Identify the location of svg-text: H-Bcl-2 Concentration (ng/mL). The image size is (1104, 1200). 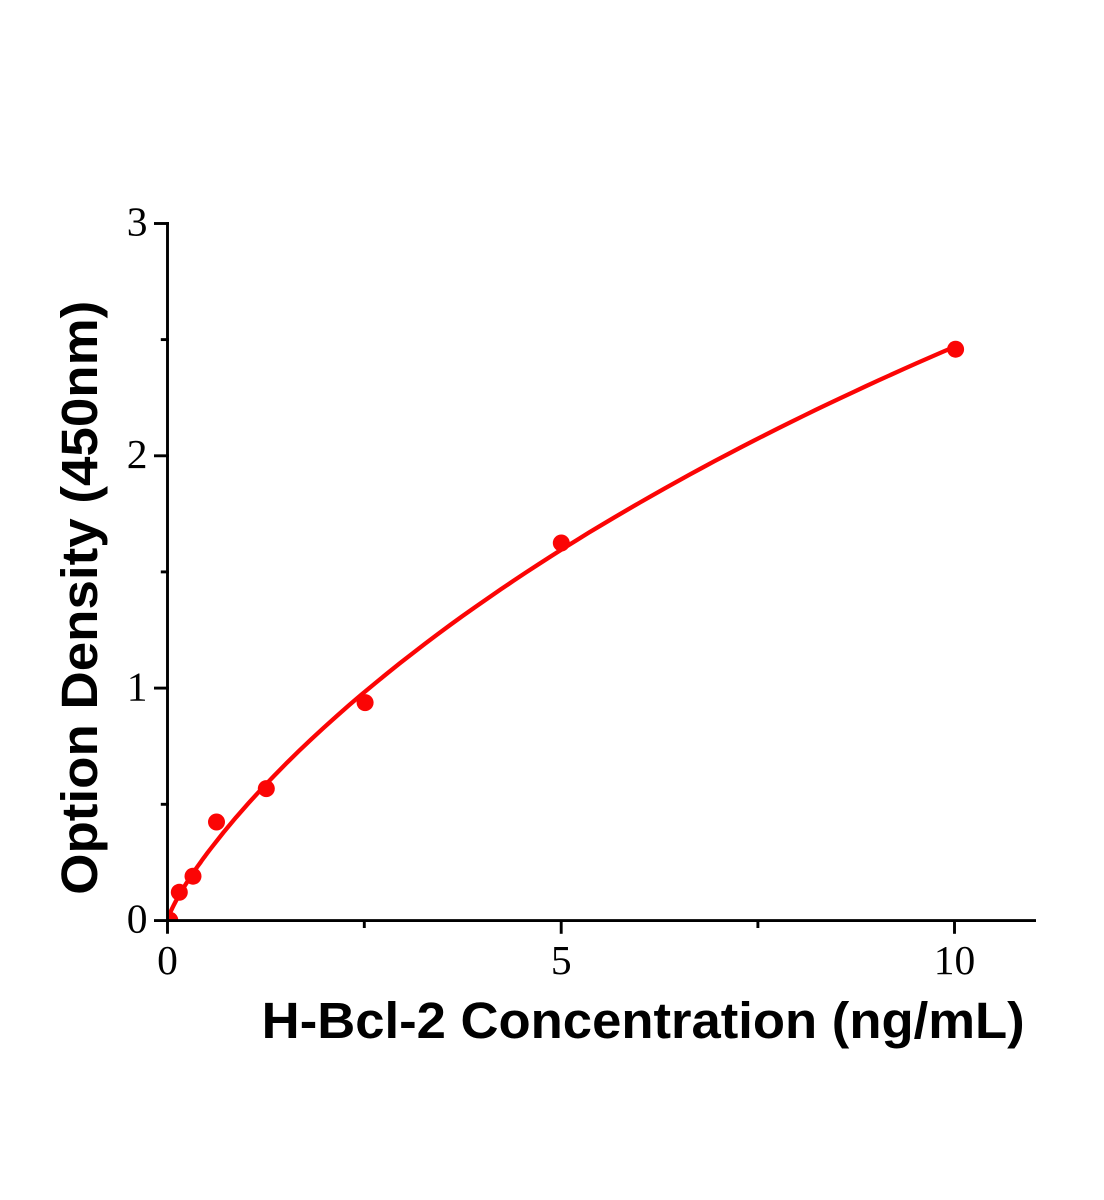
(643, 1020).